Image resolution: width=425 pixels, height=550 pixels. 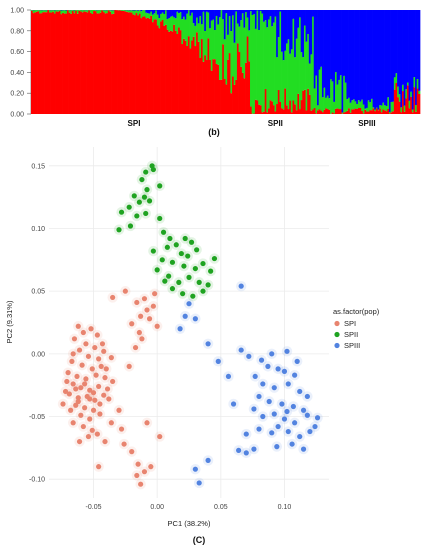 What do you see at coordinates (189, 507) in the screenshot?
I see `pca-x-axis: -0.05 0.00 0.05 0.10` at bounding box center [189, 507].